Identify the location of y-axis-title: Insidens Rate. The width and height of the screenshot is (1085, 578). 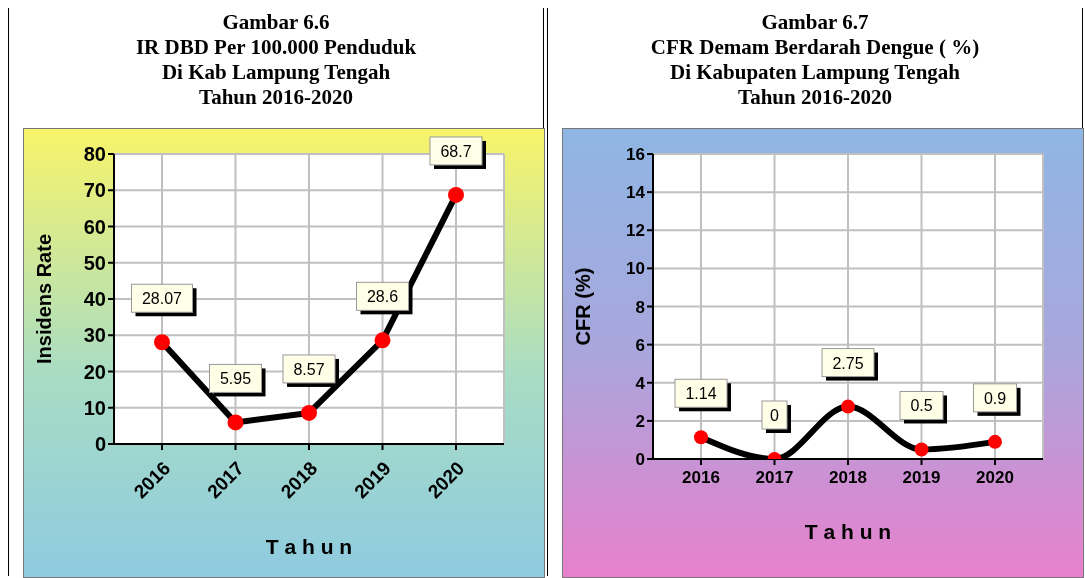
(44, 299).